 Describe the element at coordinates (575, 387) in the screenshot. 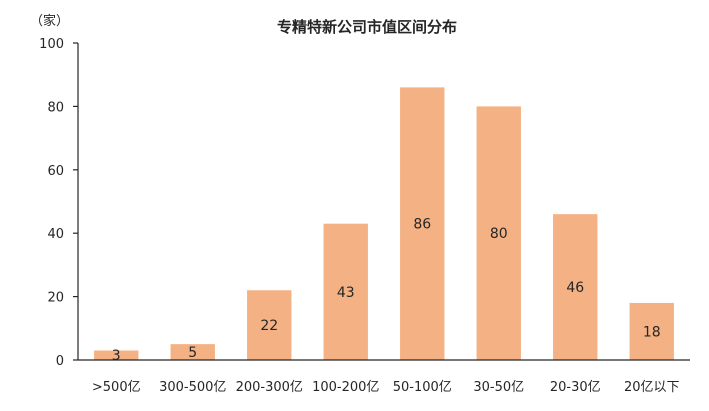

I see `x-category-label: 20-30亿` at that location.